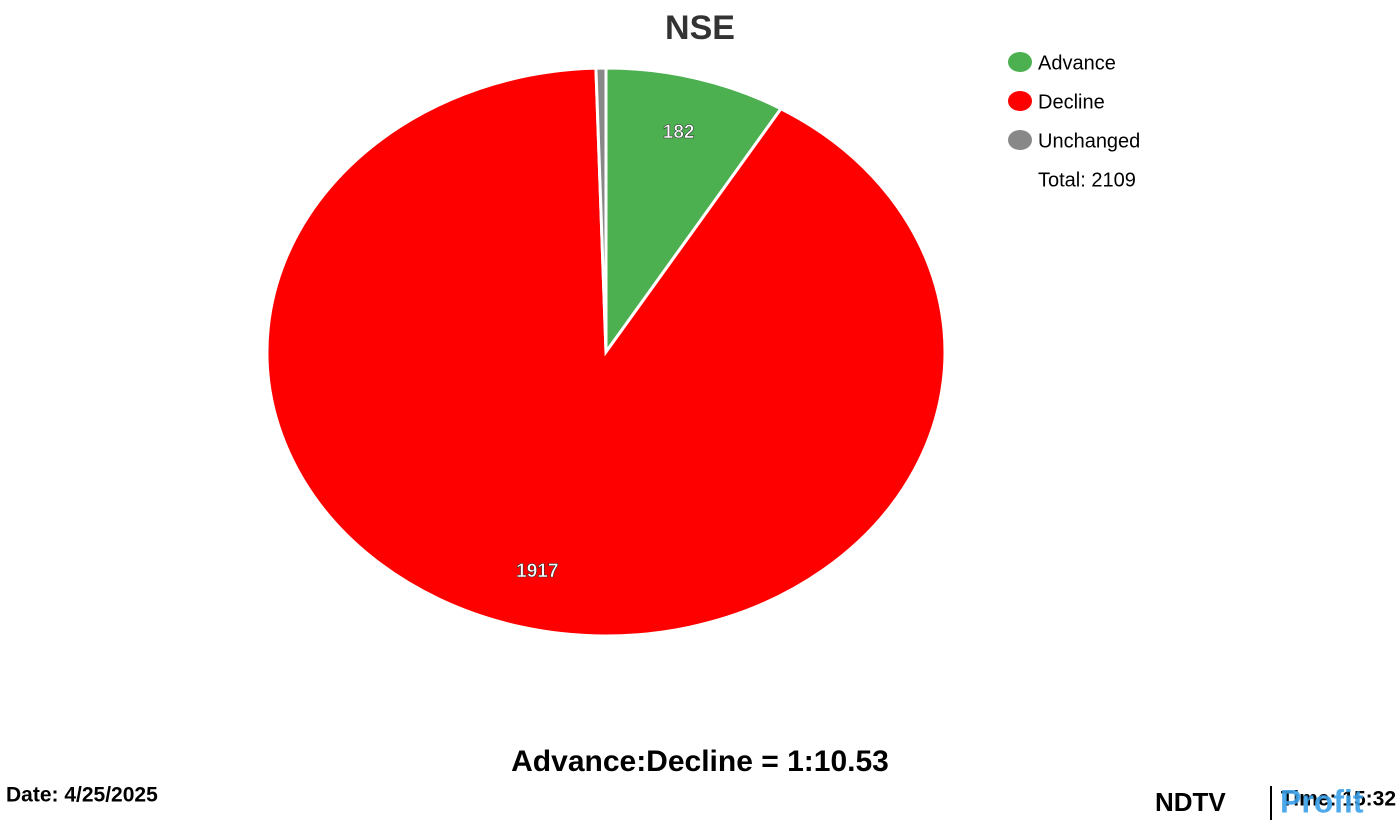 The width and height of the screenshot is (1400, 840). I want to click on logo-profit: Profit, so click(1322, 801).